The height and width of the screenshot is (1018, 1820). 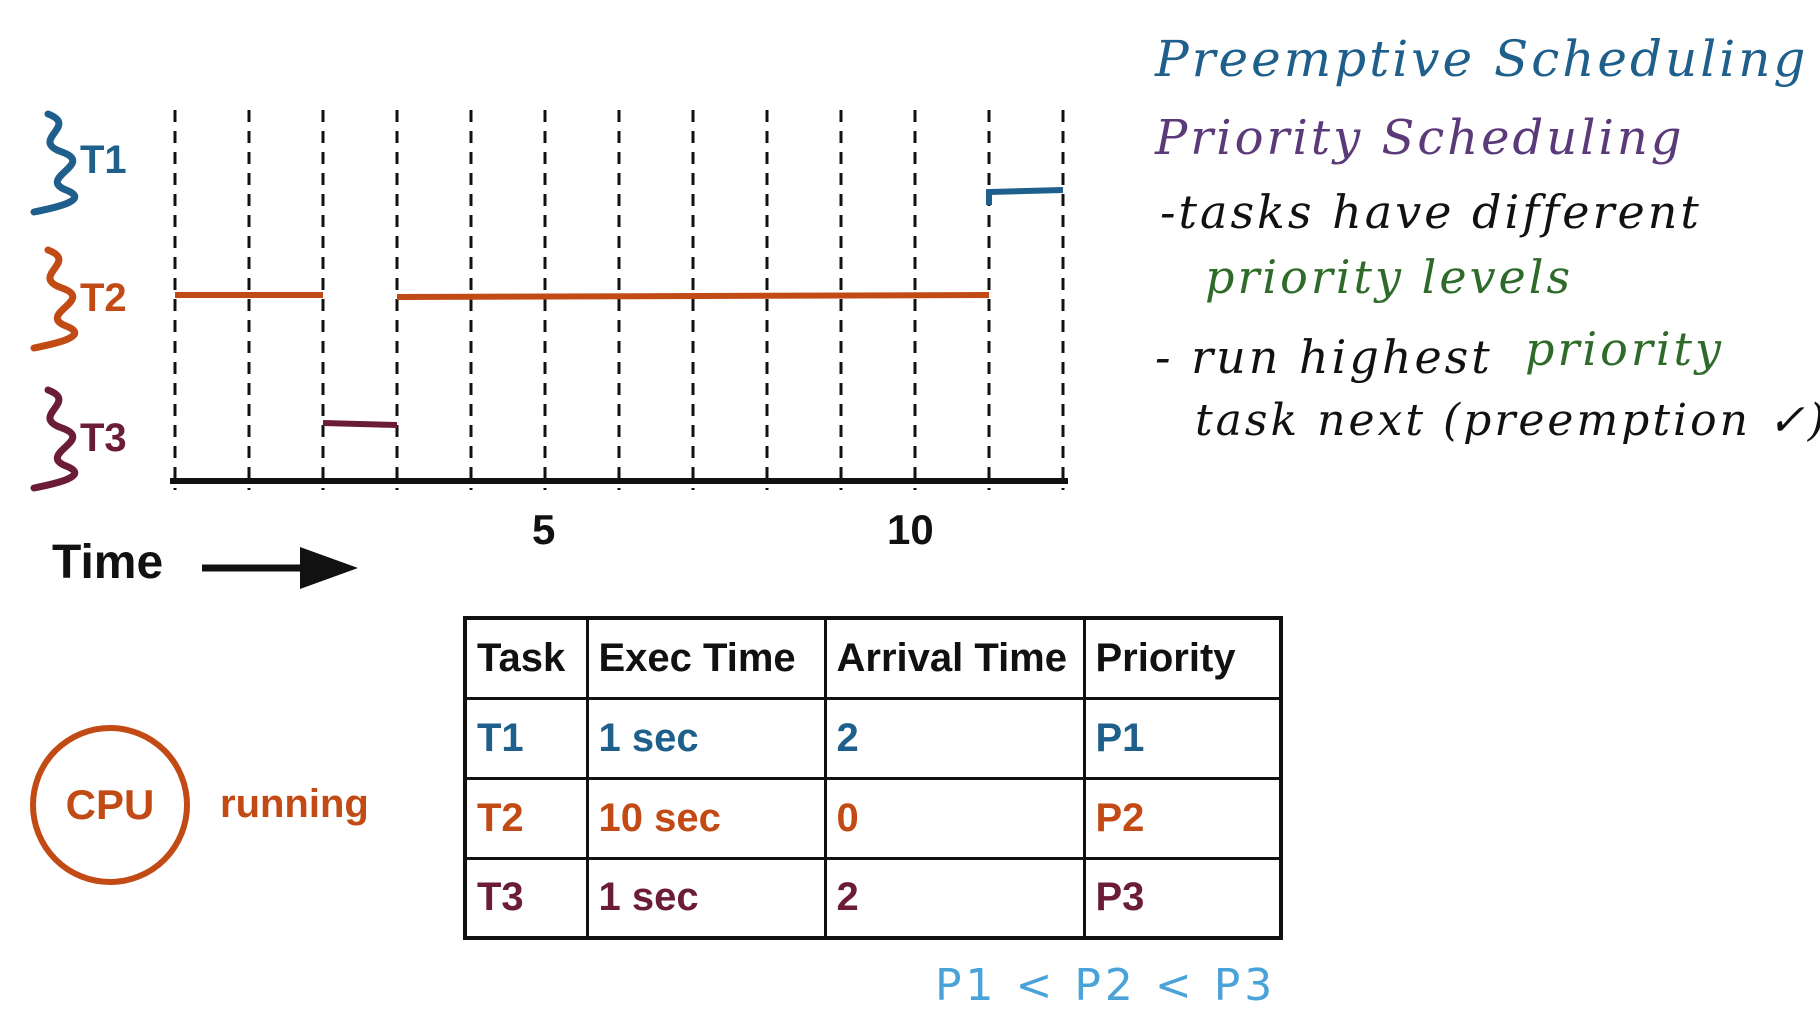 What do you see at coordinates (954, 658) in the screenshot?
I see `header-arrival-time: Arrival Time` at bounding box center [954, 658].